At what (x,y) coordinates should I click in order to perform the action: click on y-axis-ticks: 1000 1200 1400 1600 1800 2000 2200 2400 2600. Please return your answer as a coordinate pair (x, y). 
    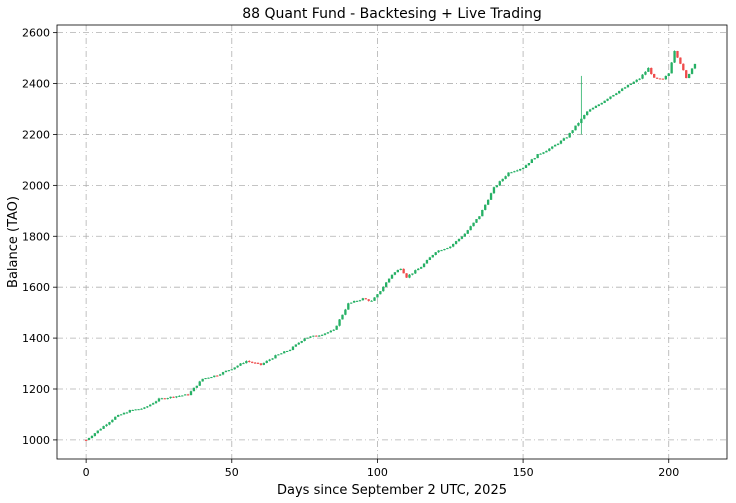
    Looking at the image, I should click on (39, 237).